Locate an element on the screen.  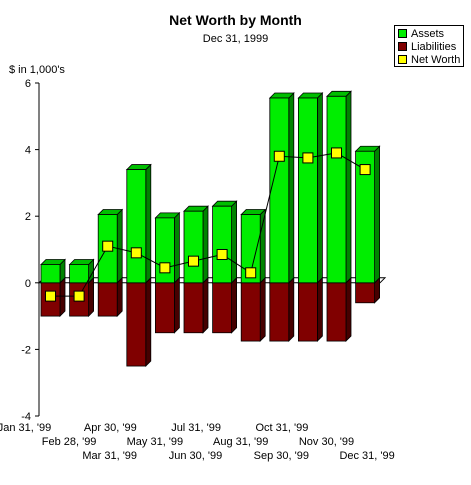
legend-item: Assets is located at coordinates (430, 33).